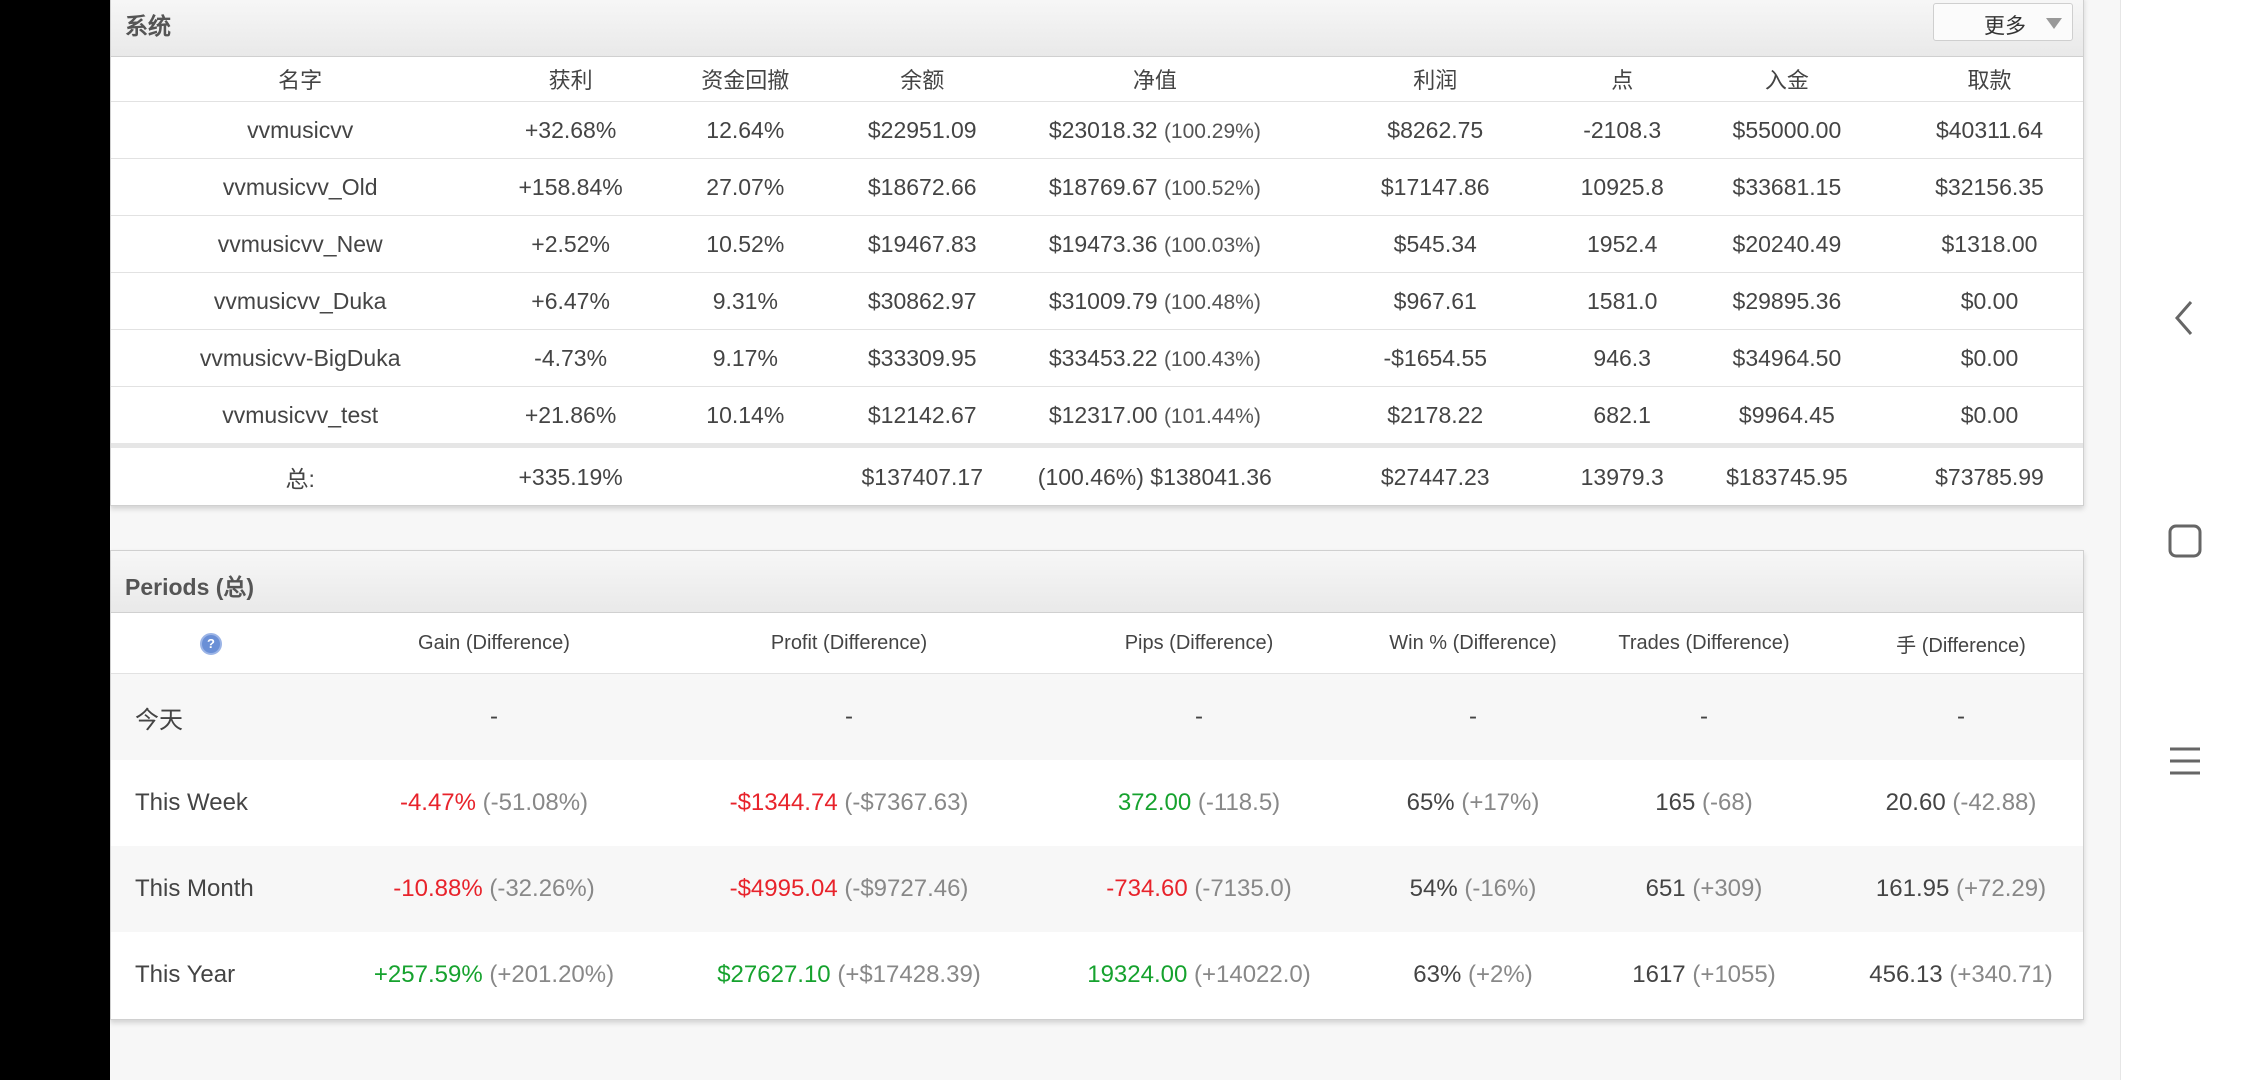 The height and width of the screenshot is (1080, 2248). I want to click on period-trades-cell: 1617 (+1055), so click(1704, 975).